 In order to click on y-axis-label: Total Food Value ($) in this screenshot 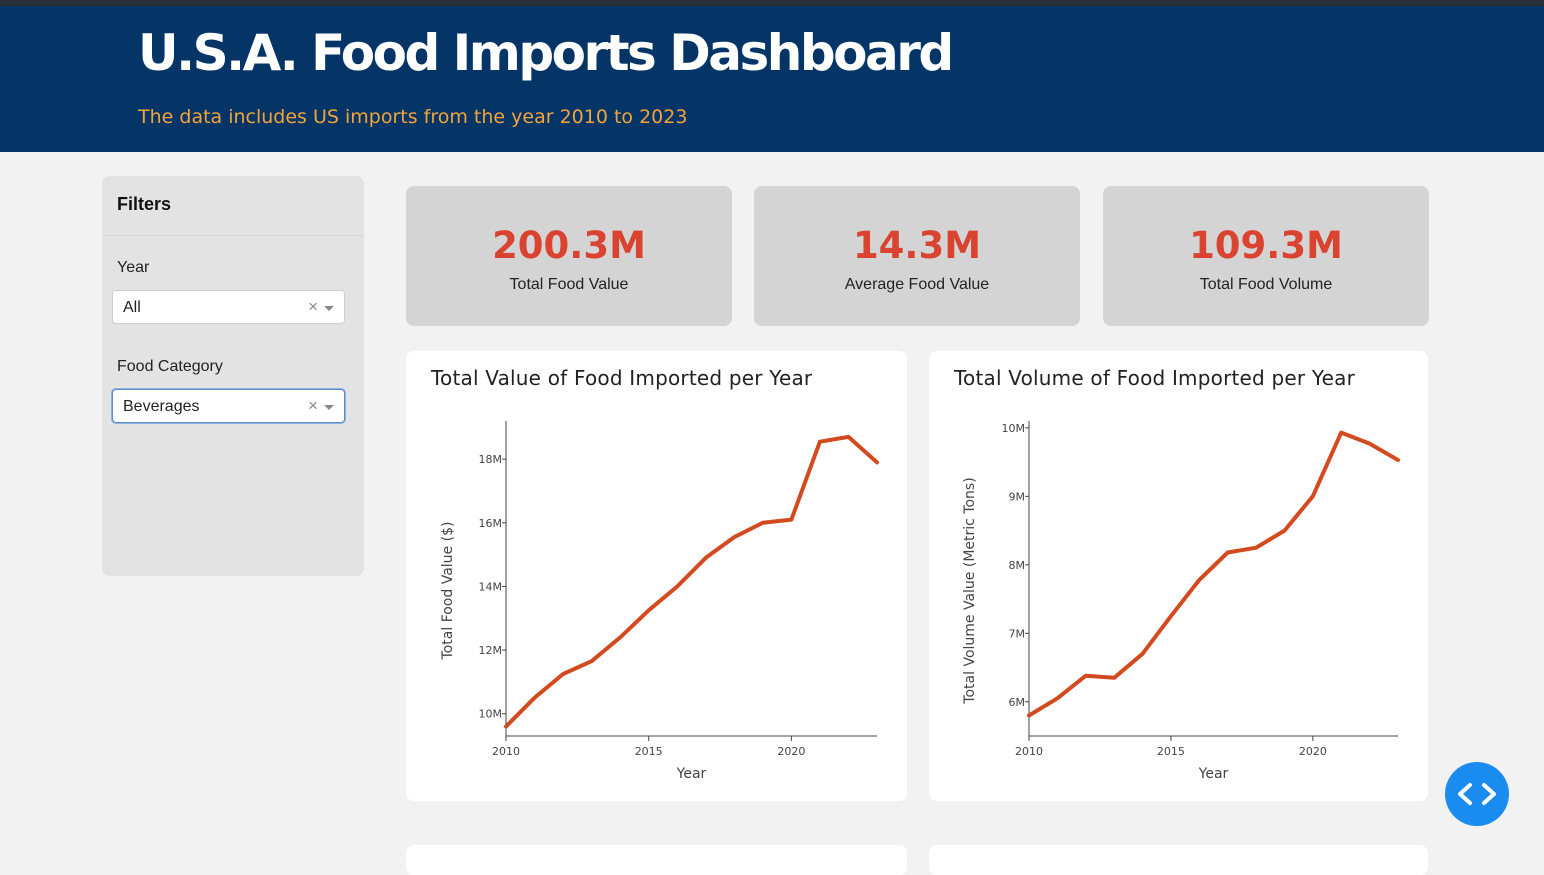, I will do `click(448, 591)`.